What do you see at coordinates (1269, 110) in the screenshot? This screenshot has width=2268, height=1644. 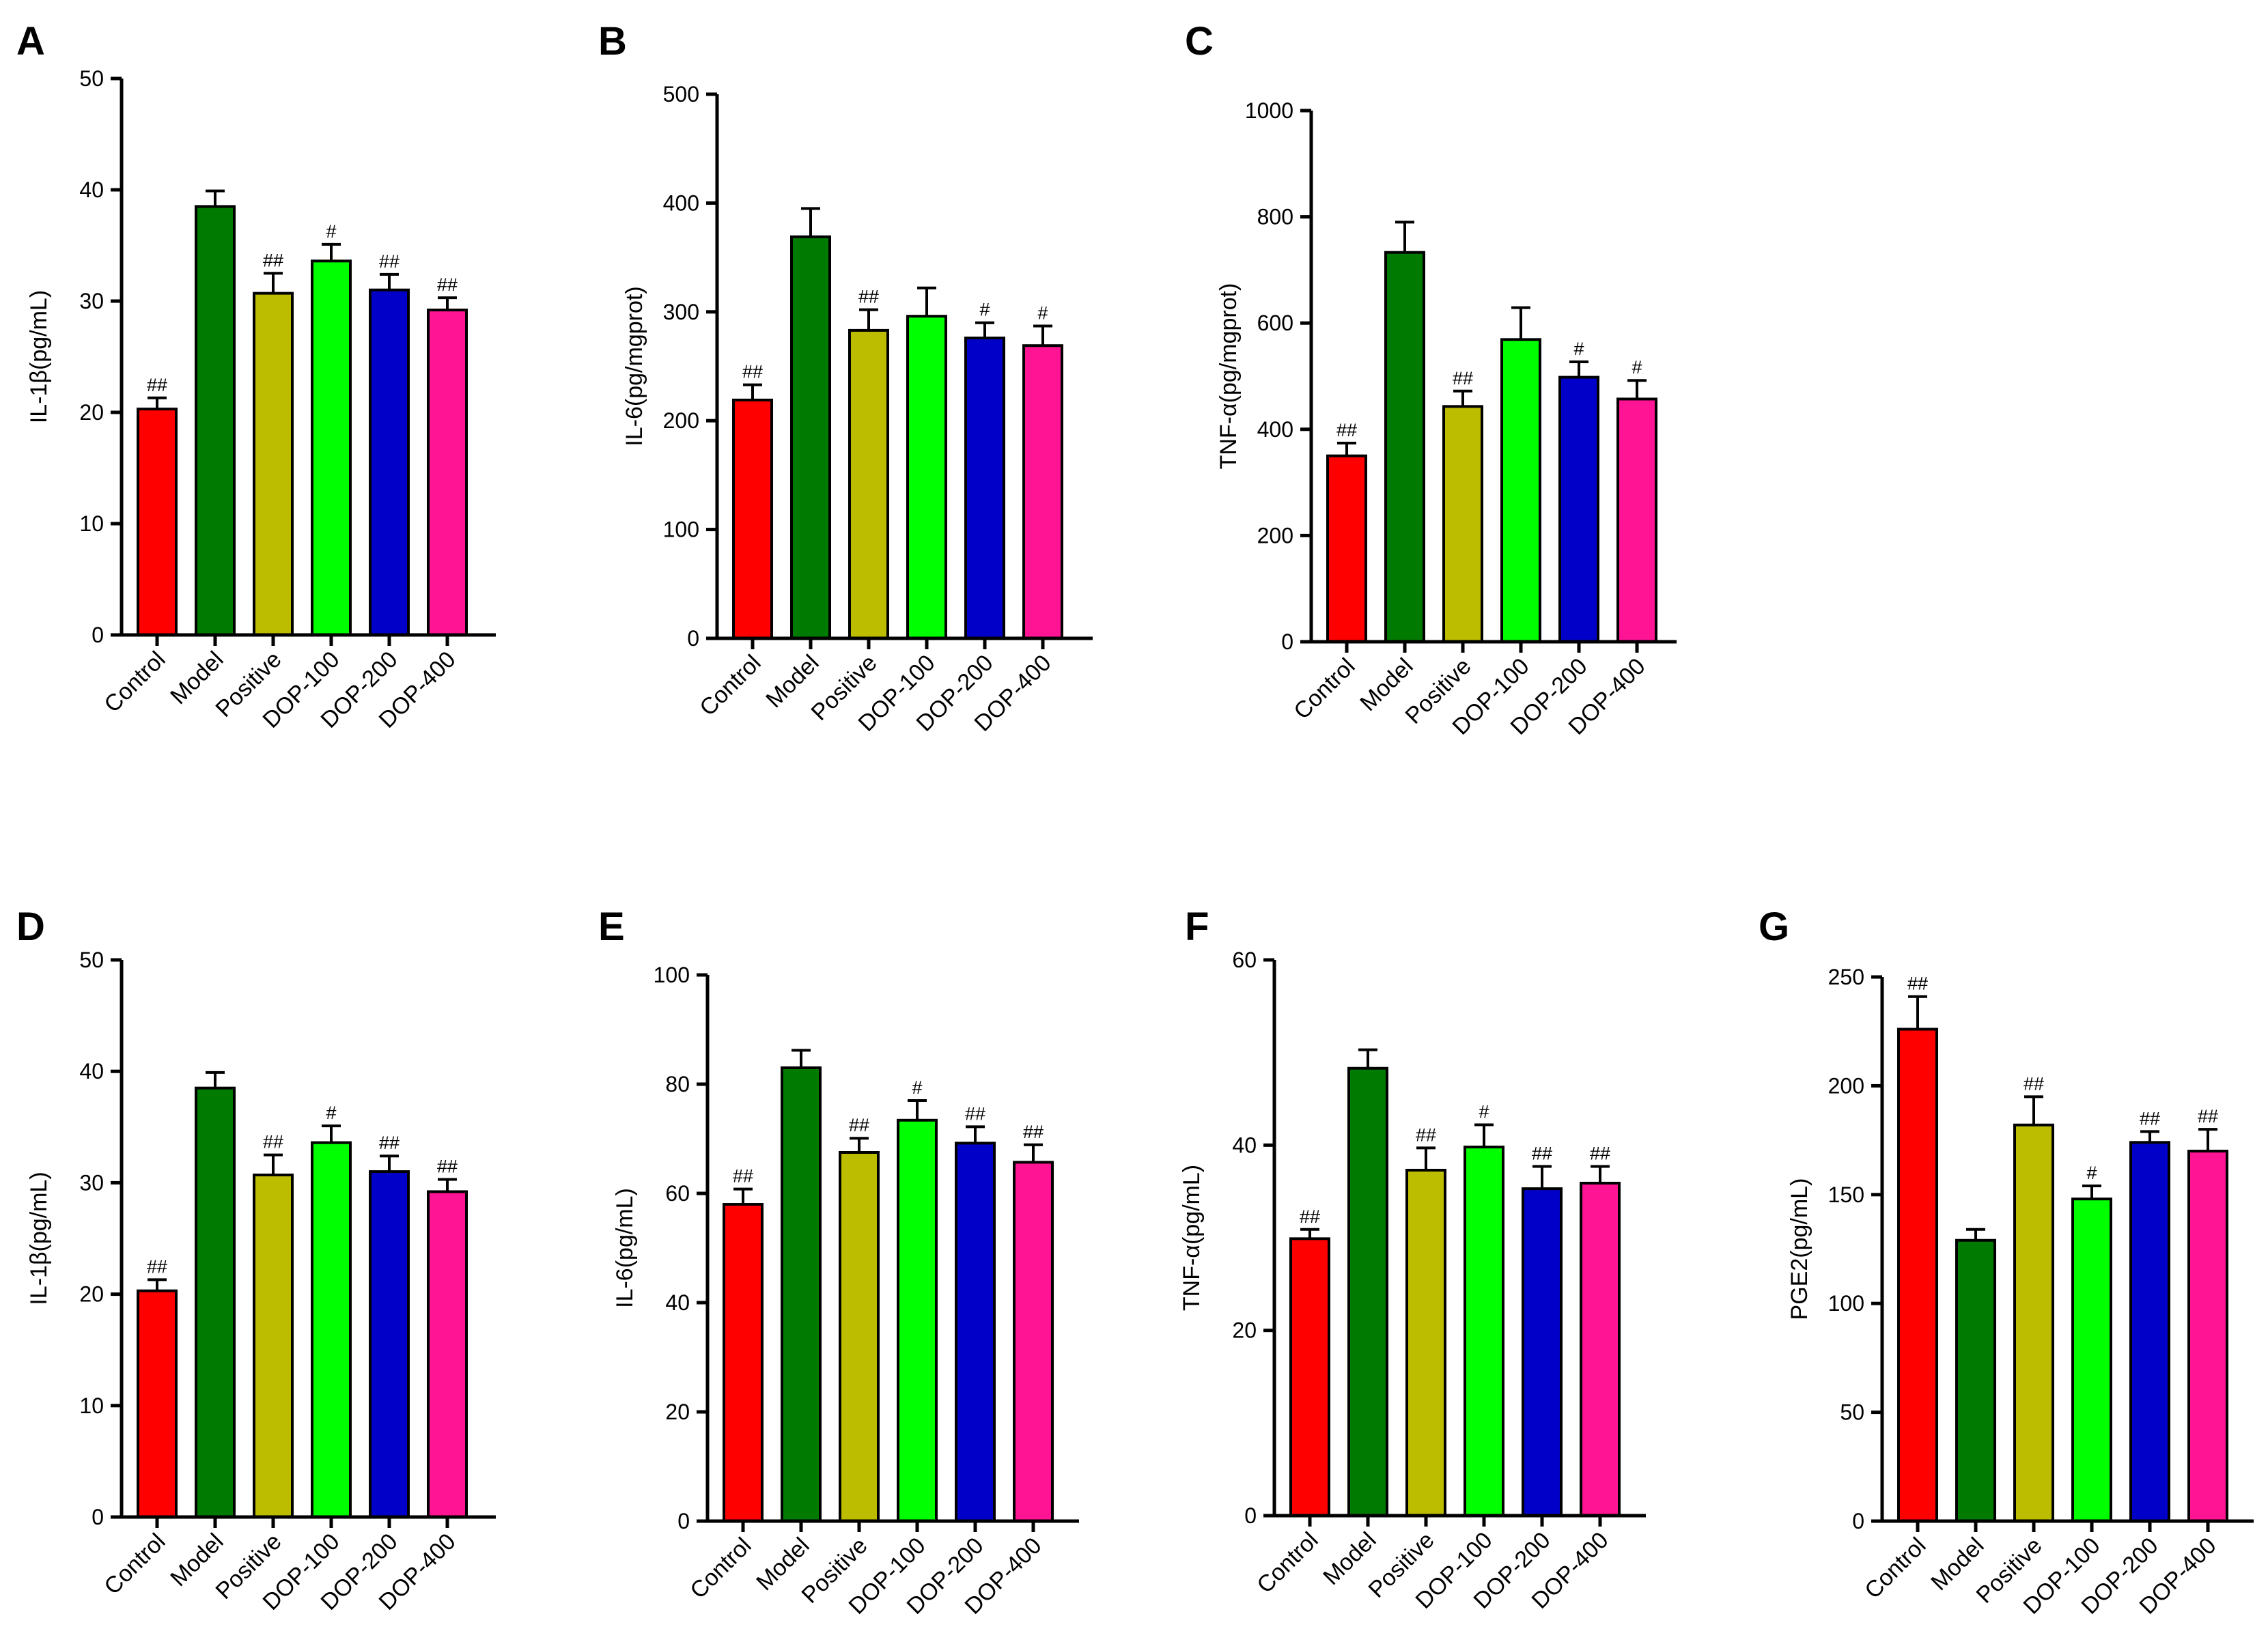 I see `y-tick-label: 1000` at bounding box center [1269, 110].